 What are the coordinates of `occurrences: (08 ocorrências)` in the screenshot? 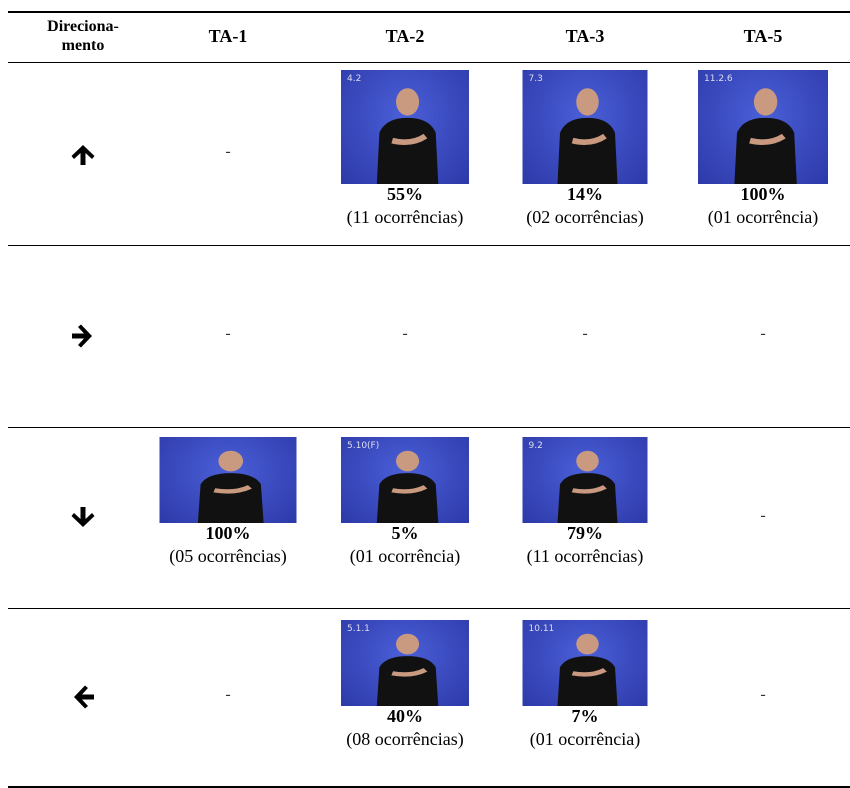 It's located at (405, 739).